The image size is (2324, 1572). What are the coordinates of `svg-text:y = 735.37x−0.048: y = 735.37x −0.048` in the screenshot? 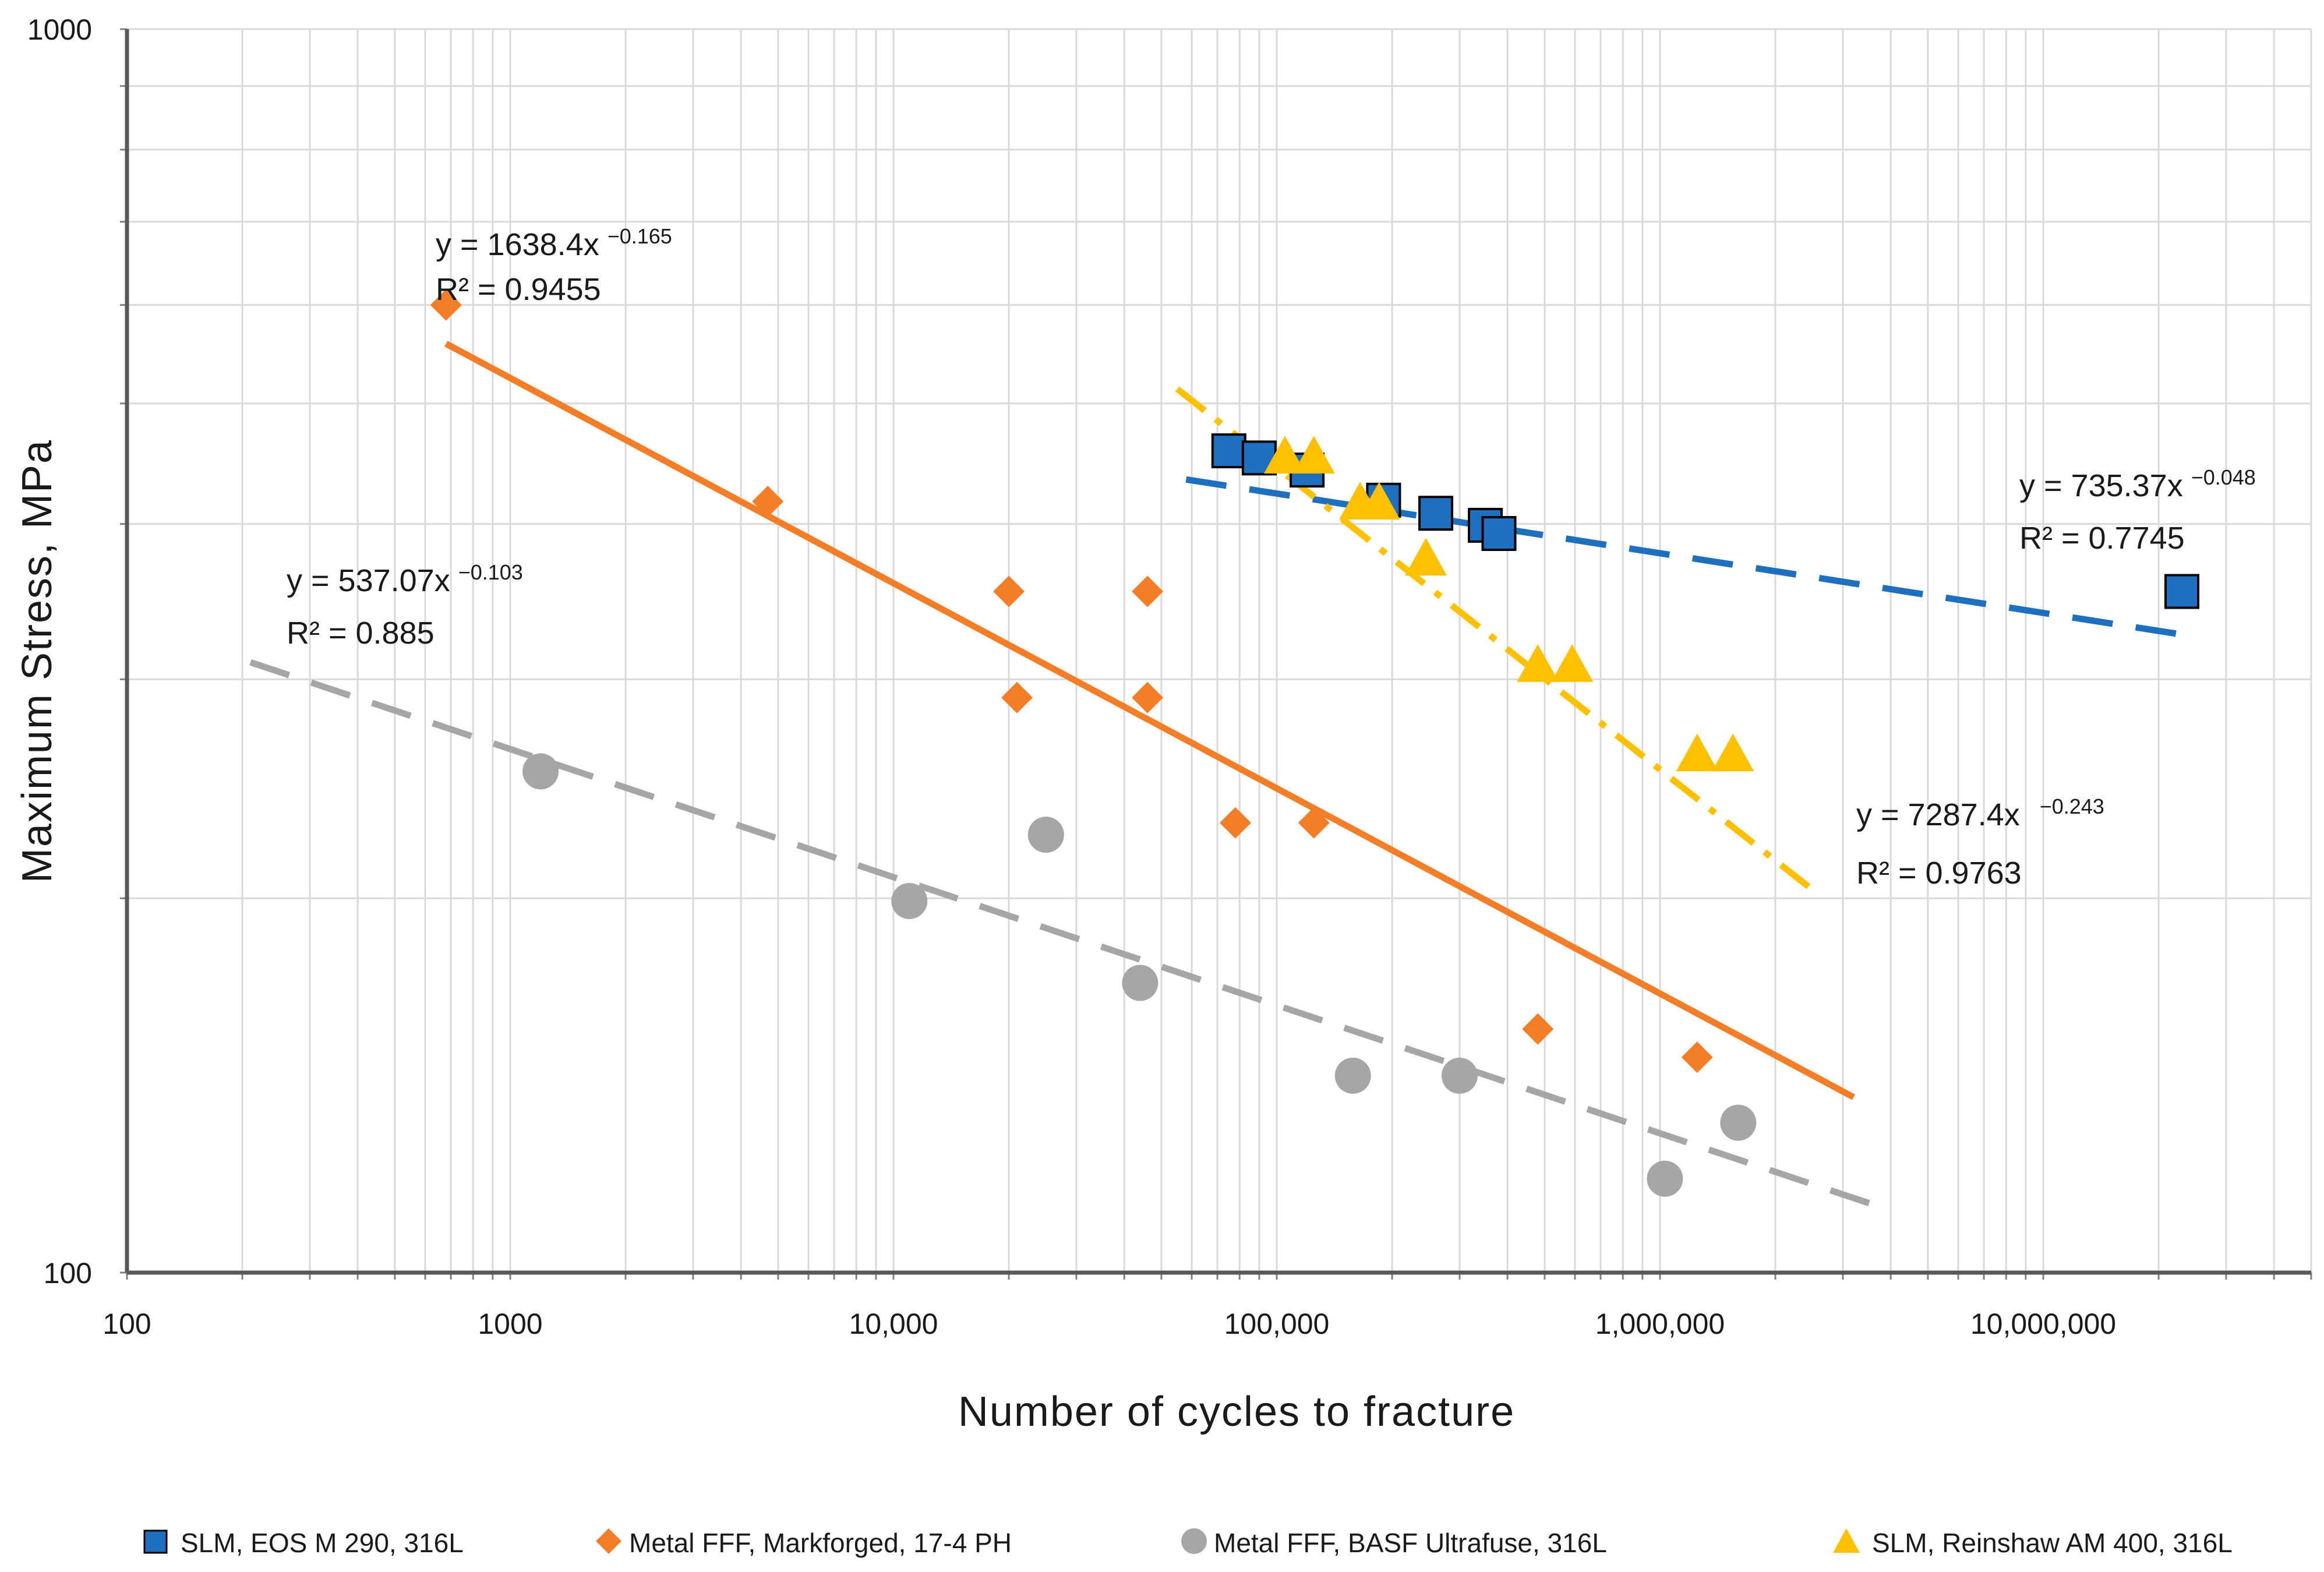 It's located at (2138, 484).